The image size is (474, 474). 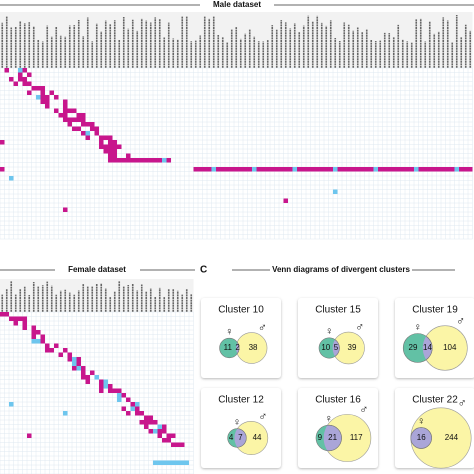 I want to click on value-label: 9, so click(x=320, y=437).